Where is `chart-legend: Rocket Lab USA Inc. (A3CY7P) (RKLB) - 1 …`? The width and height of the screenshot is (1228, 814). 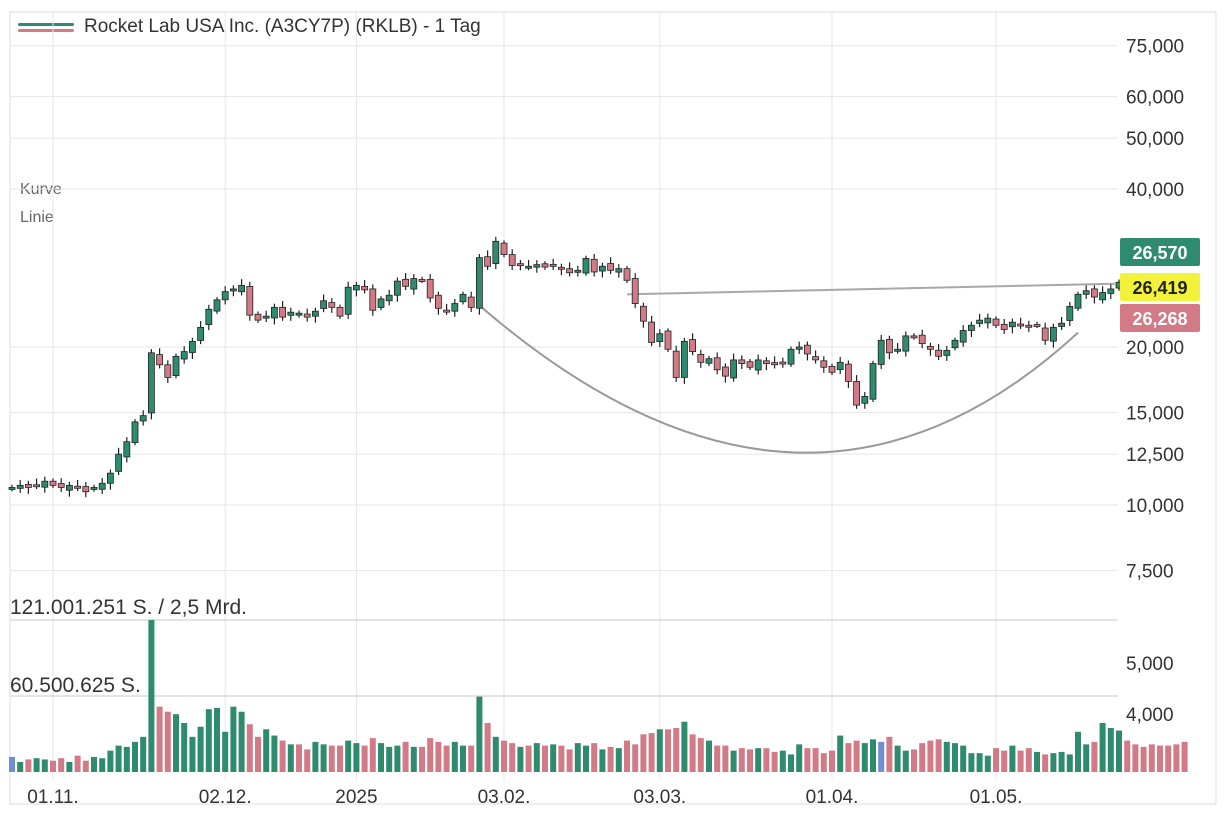
chart-legend: Rocket Lab USA Inc. (A3CY7P) (RKLB) - 1 … is located at coordinates (249, 27).